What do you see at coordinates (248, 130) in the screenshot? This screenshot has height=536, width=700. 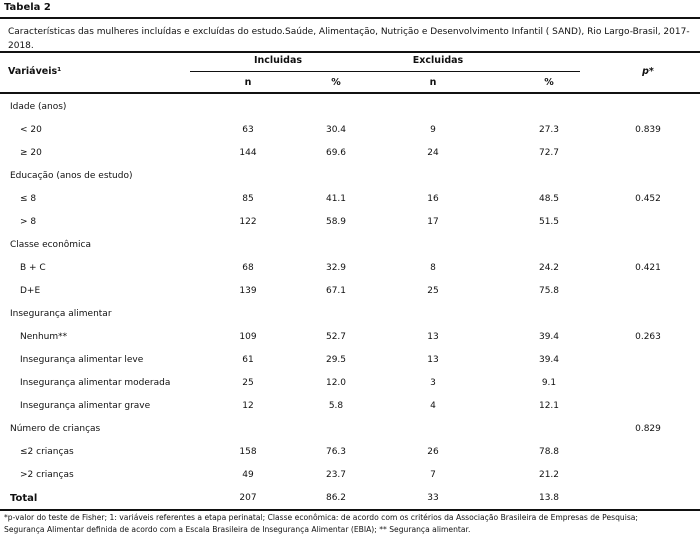 I see `cell-n1: 63` at bounding box center [248, 130].